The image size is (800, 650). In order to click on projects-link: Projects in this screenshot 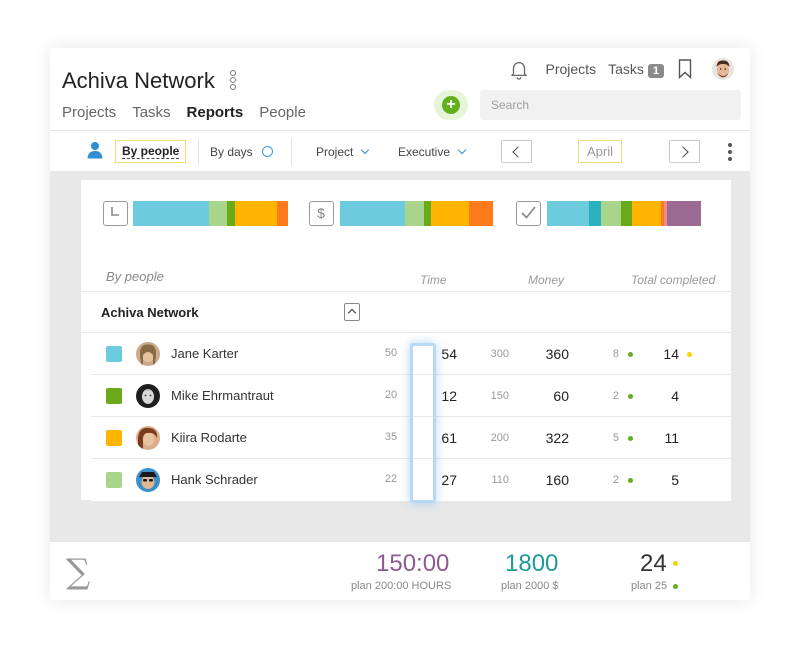, I will do `click(571, 69)`.